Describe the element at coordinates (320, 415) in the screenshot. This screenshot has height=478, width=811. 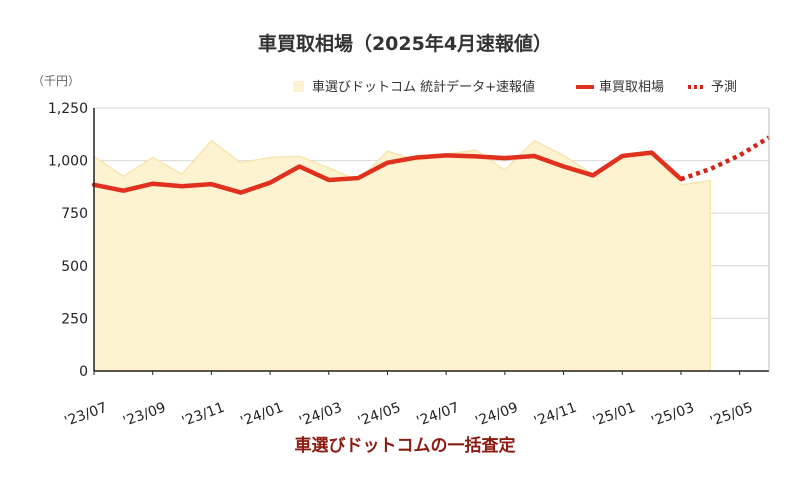
I see `x-tick-label: '24/03` at that location.